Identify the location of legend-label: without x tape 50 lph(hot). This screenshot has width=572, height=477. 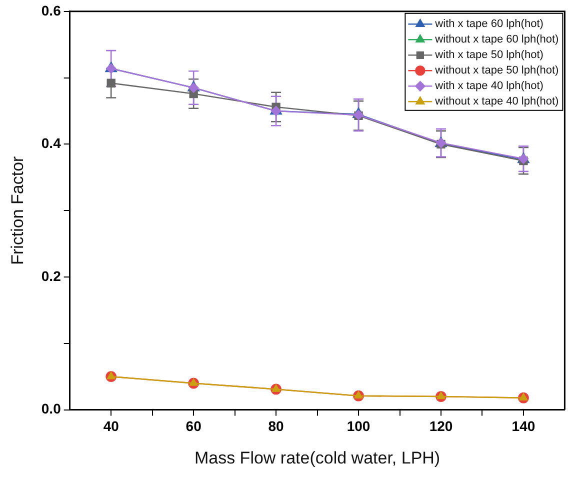
(496, 70).